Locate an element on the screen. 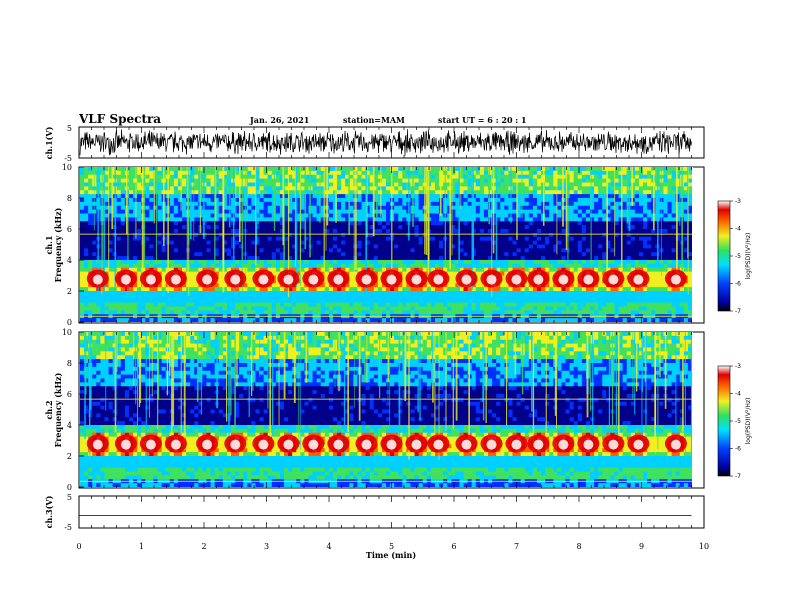 The image size is (792, 612). ch1-ylabel: ch.1(V) is located at coordinates (49, 142).